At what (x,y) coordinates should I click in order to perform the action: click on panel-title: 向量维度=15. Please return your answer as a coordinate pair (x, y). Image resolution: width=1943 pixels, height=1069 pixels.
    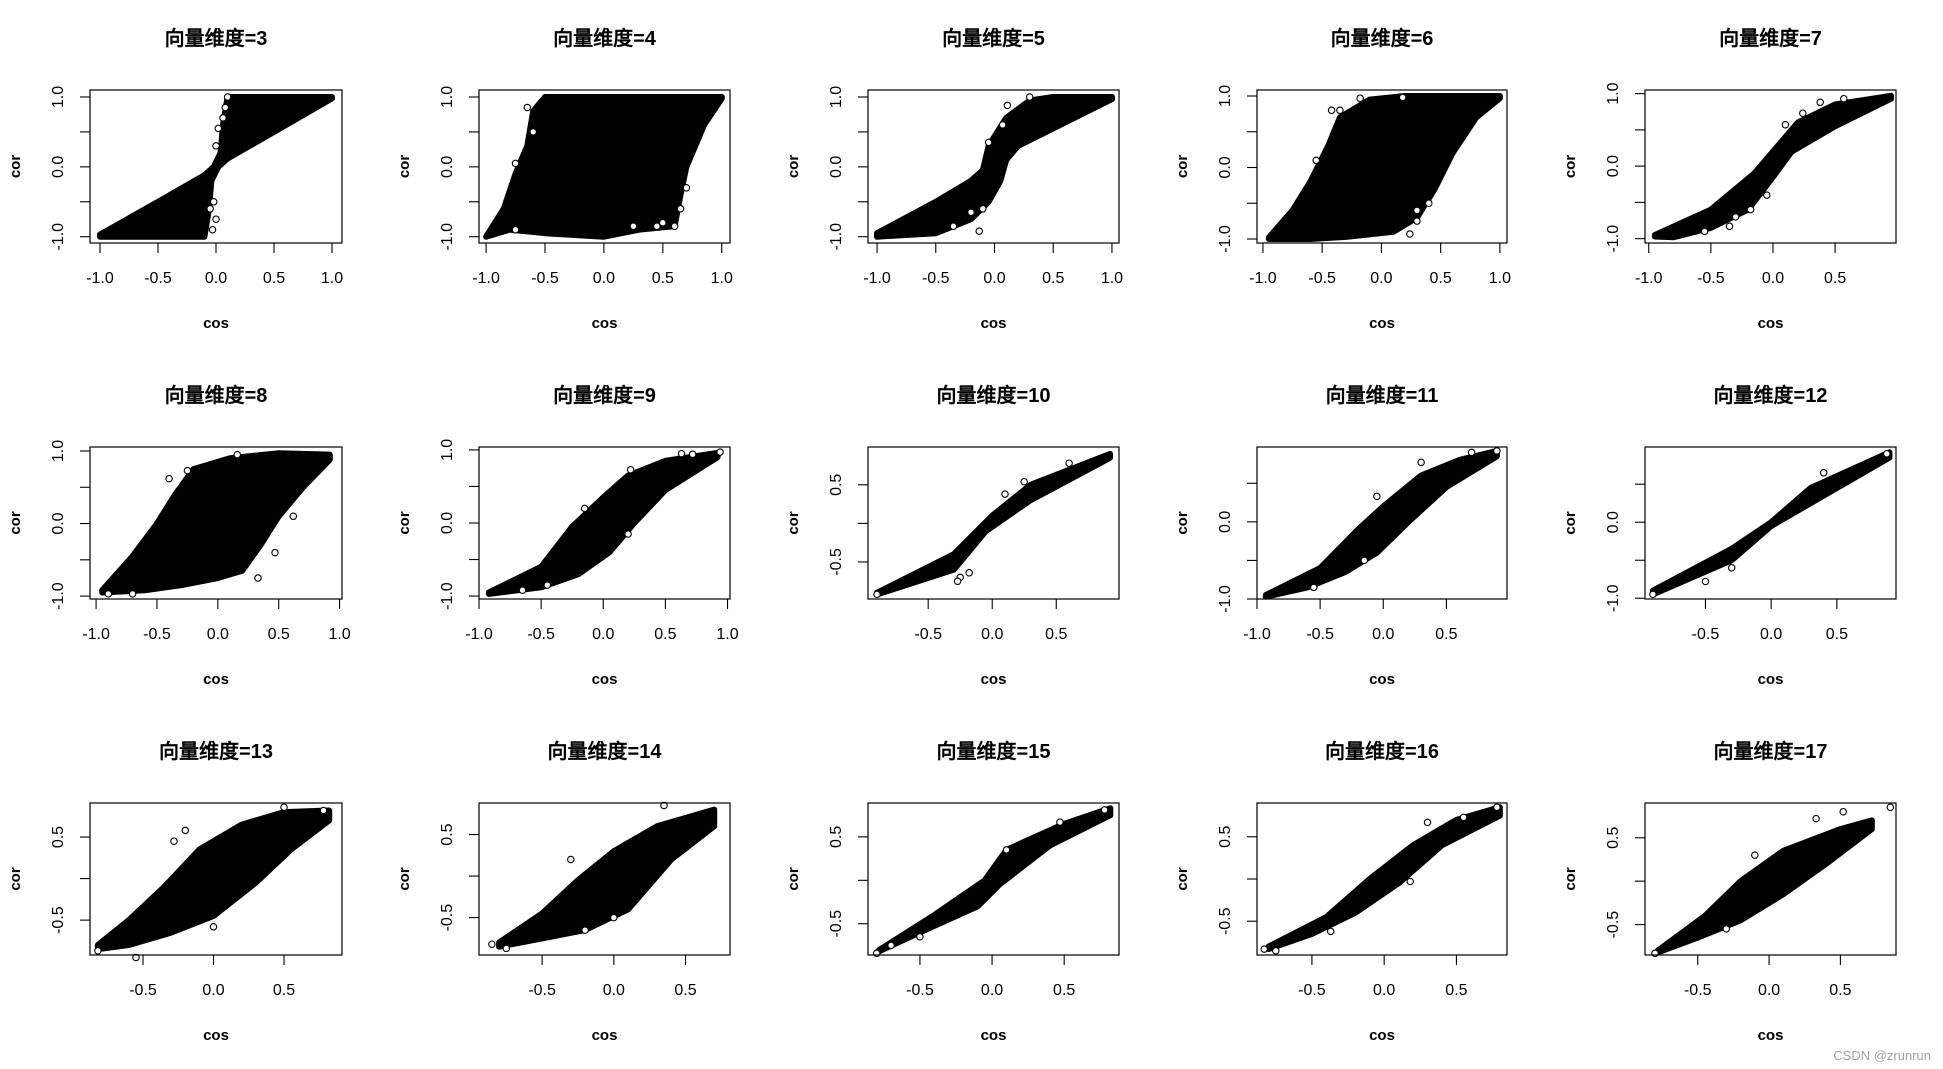
    Looking at the image, I should click on (994, 751).